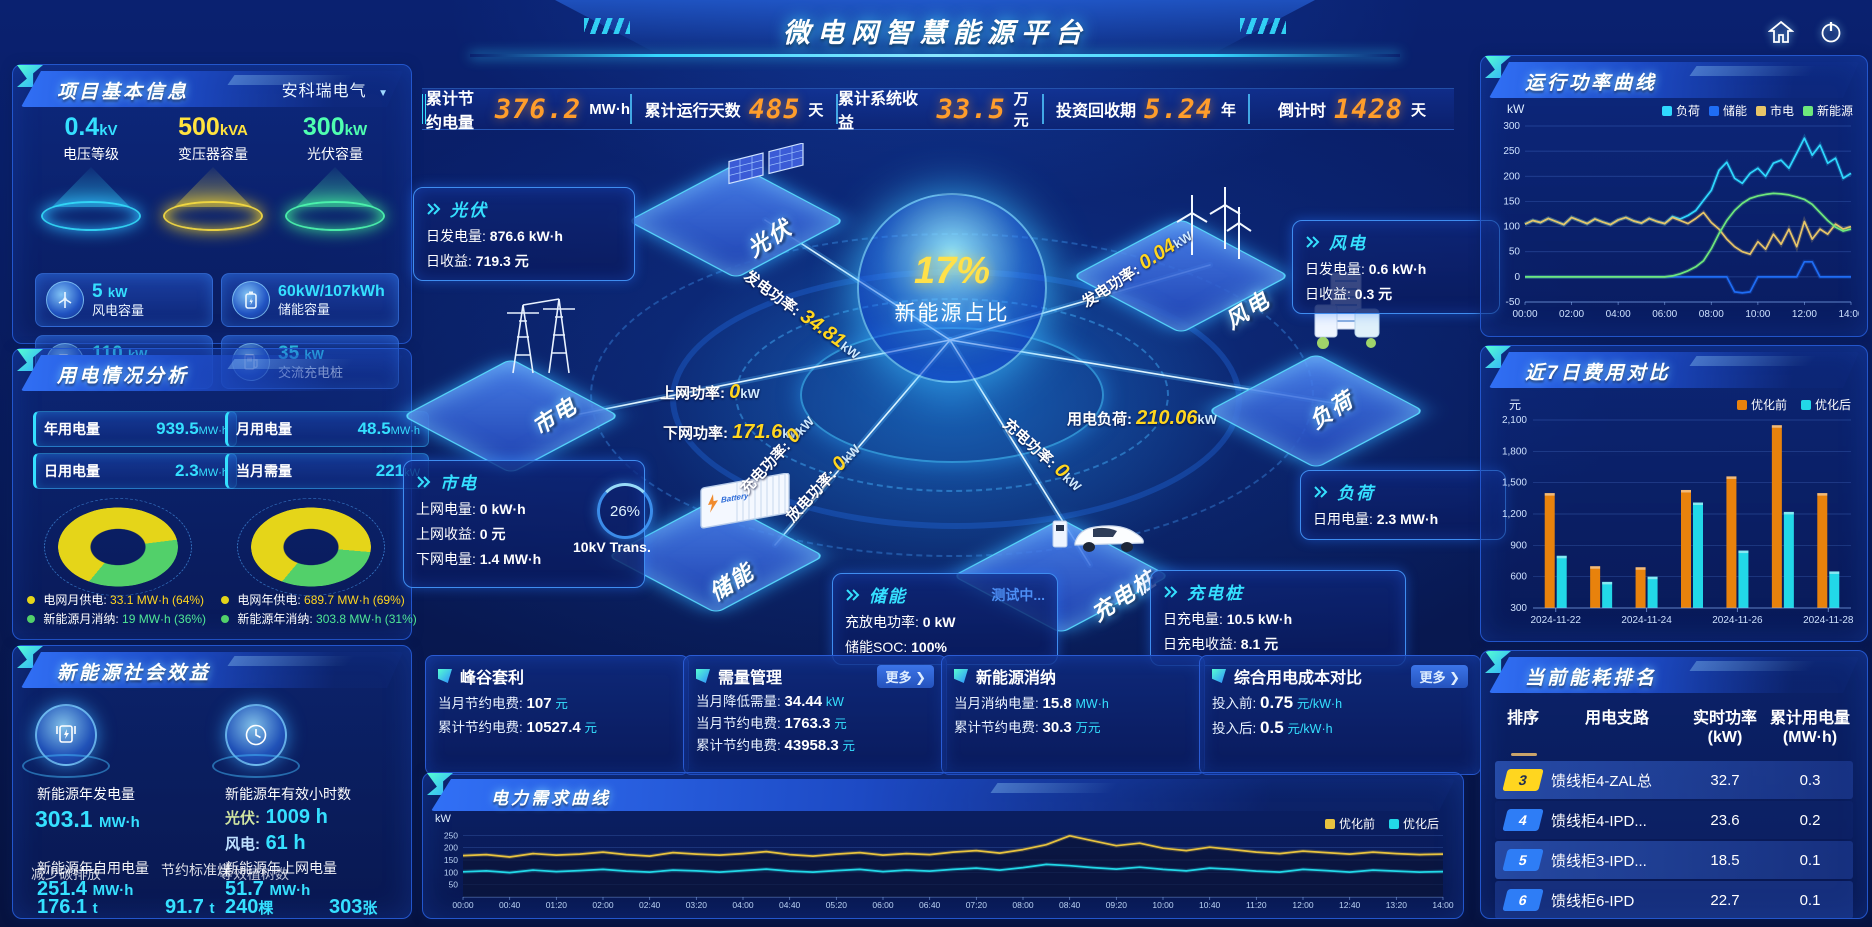 This screenshot has height=927, width=1872. I want to click on header-left-slashes-icon, so click(607, 26).